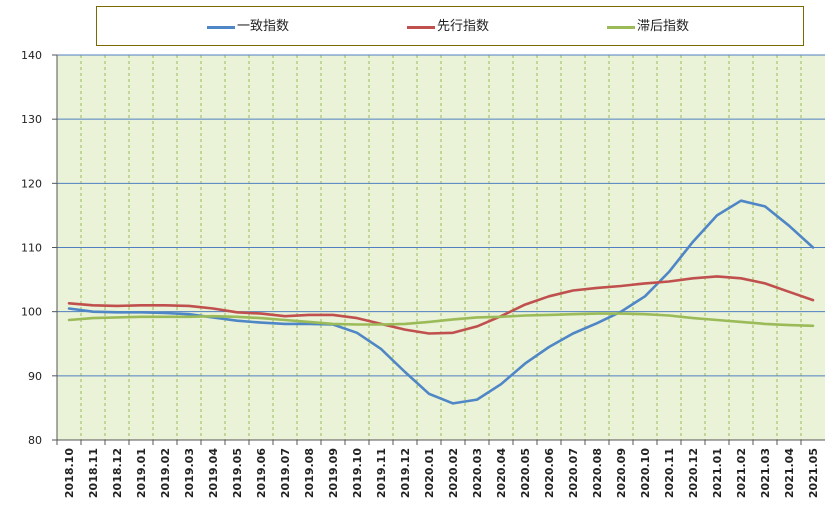 This screenshot has width=834, height=508. What do you see at coordinates (117, 473) in the screenshot?
I see `x-tick-label: 2018.12` at bounding box center [117, 473].